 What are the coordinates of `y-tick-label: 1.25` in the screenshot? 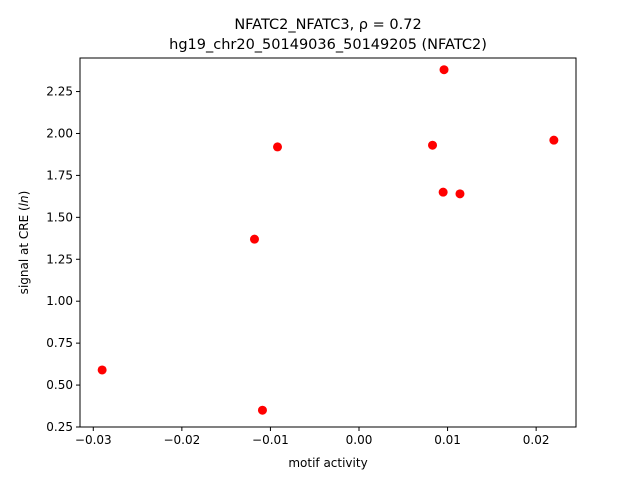 It's located at (59, 259).